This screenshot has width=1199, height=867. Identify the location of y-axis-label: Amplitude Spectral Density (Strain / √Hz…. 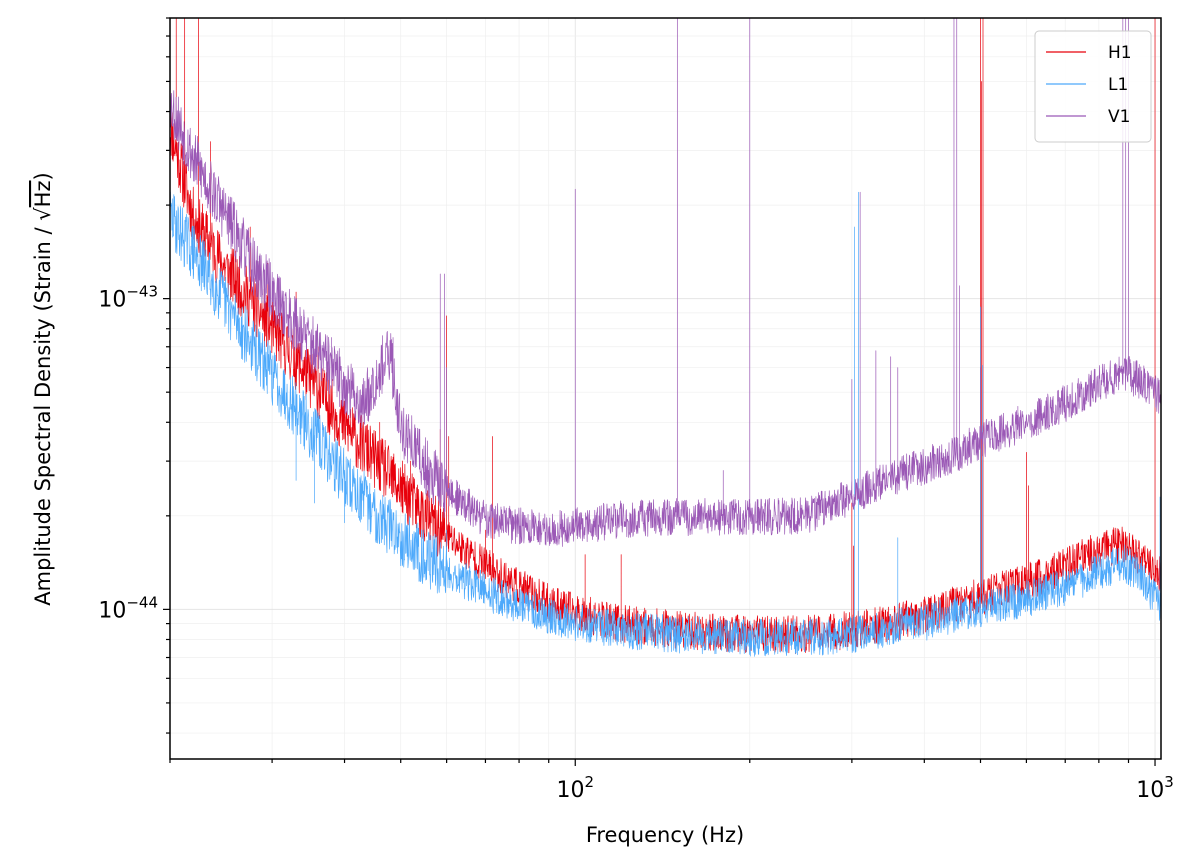
(43, 388).